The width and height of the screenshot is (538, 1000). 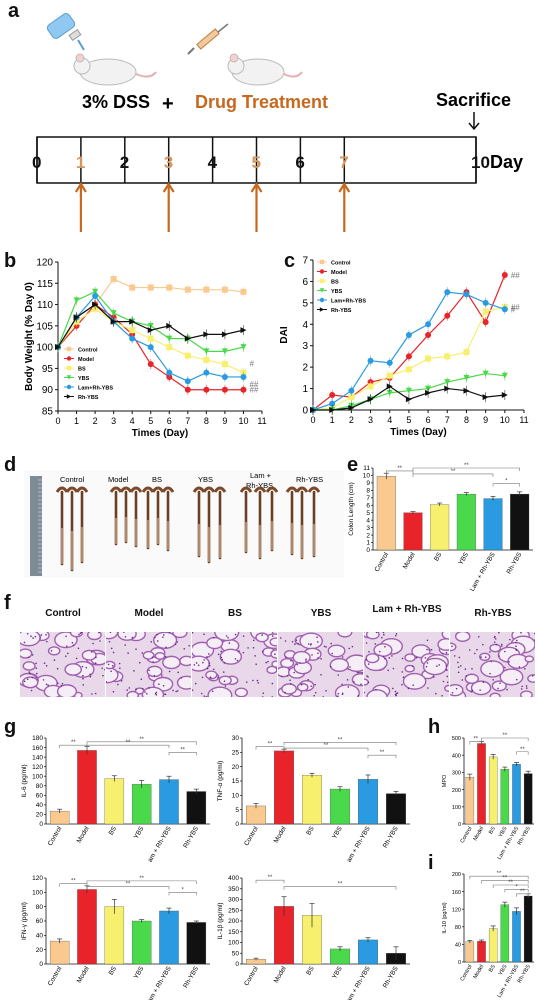 What do you see at coordinates (243, 421) in the screenshot?
I see `x-tick-label: 10` at bounding box center [243, 421].